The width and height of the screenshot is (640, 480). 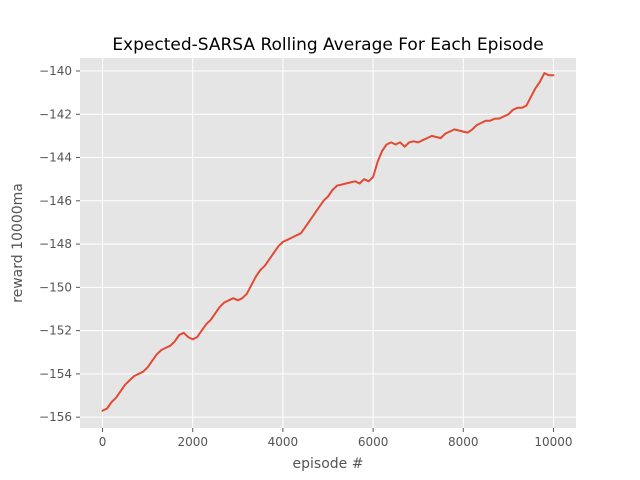 I want to click on y-tick-label: −150, so click(x=55, y=287).